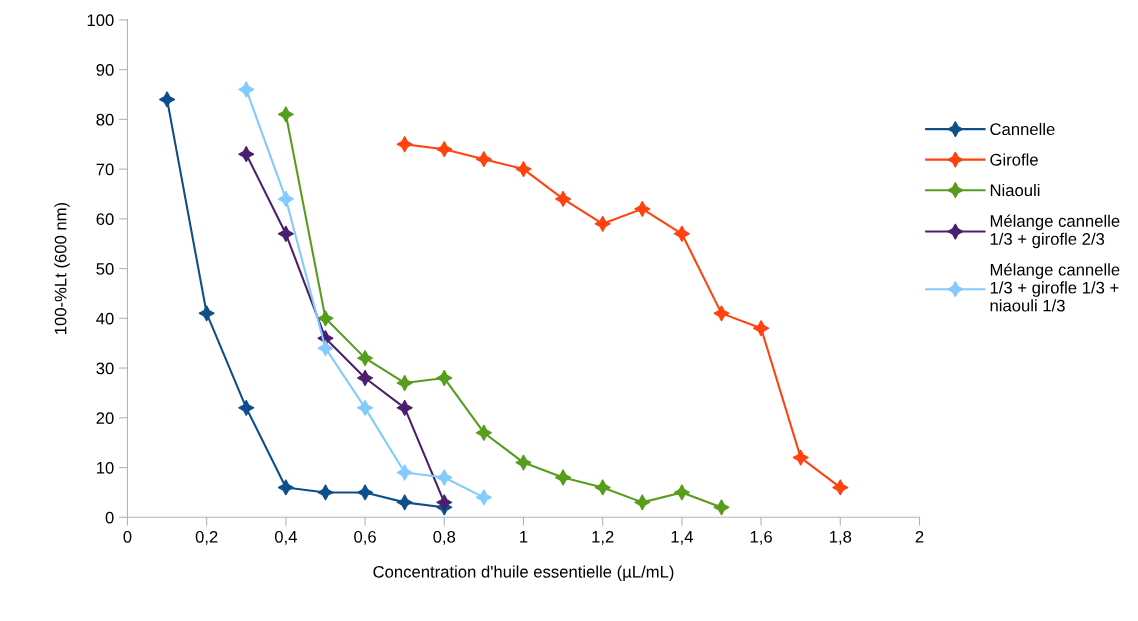  I want to click on y-tick-label: 10, so click(105, 467).